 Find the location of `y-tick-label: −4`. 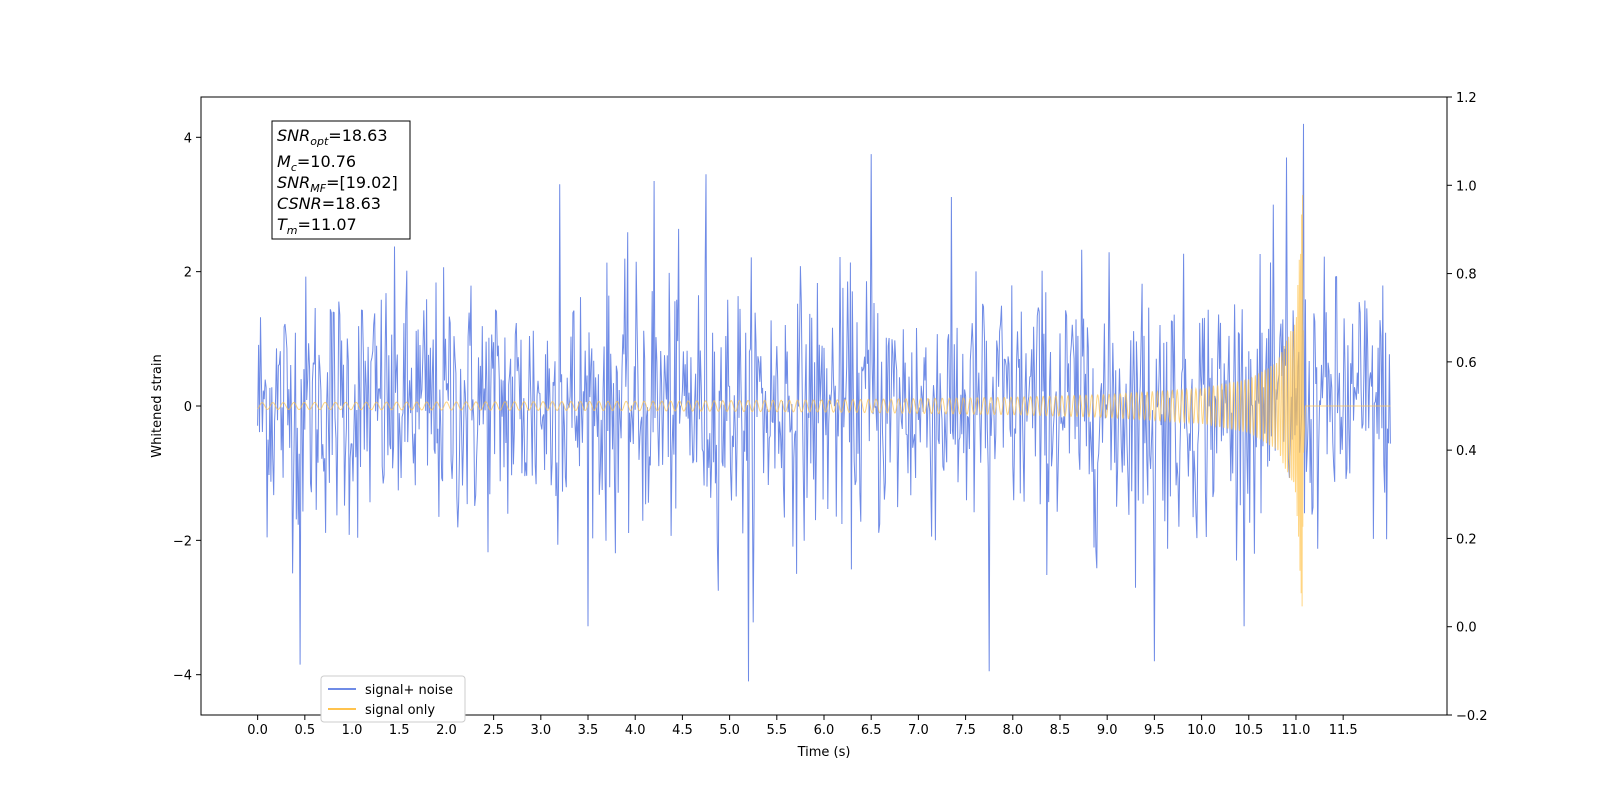

y-tick-label: −4 is located at coordinates (182, 676).